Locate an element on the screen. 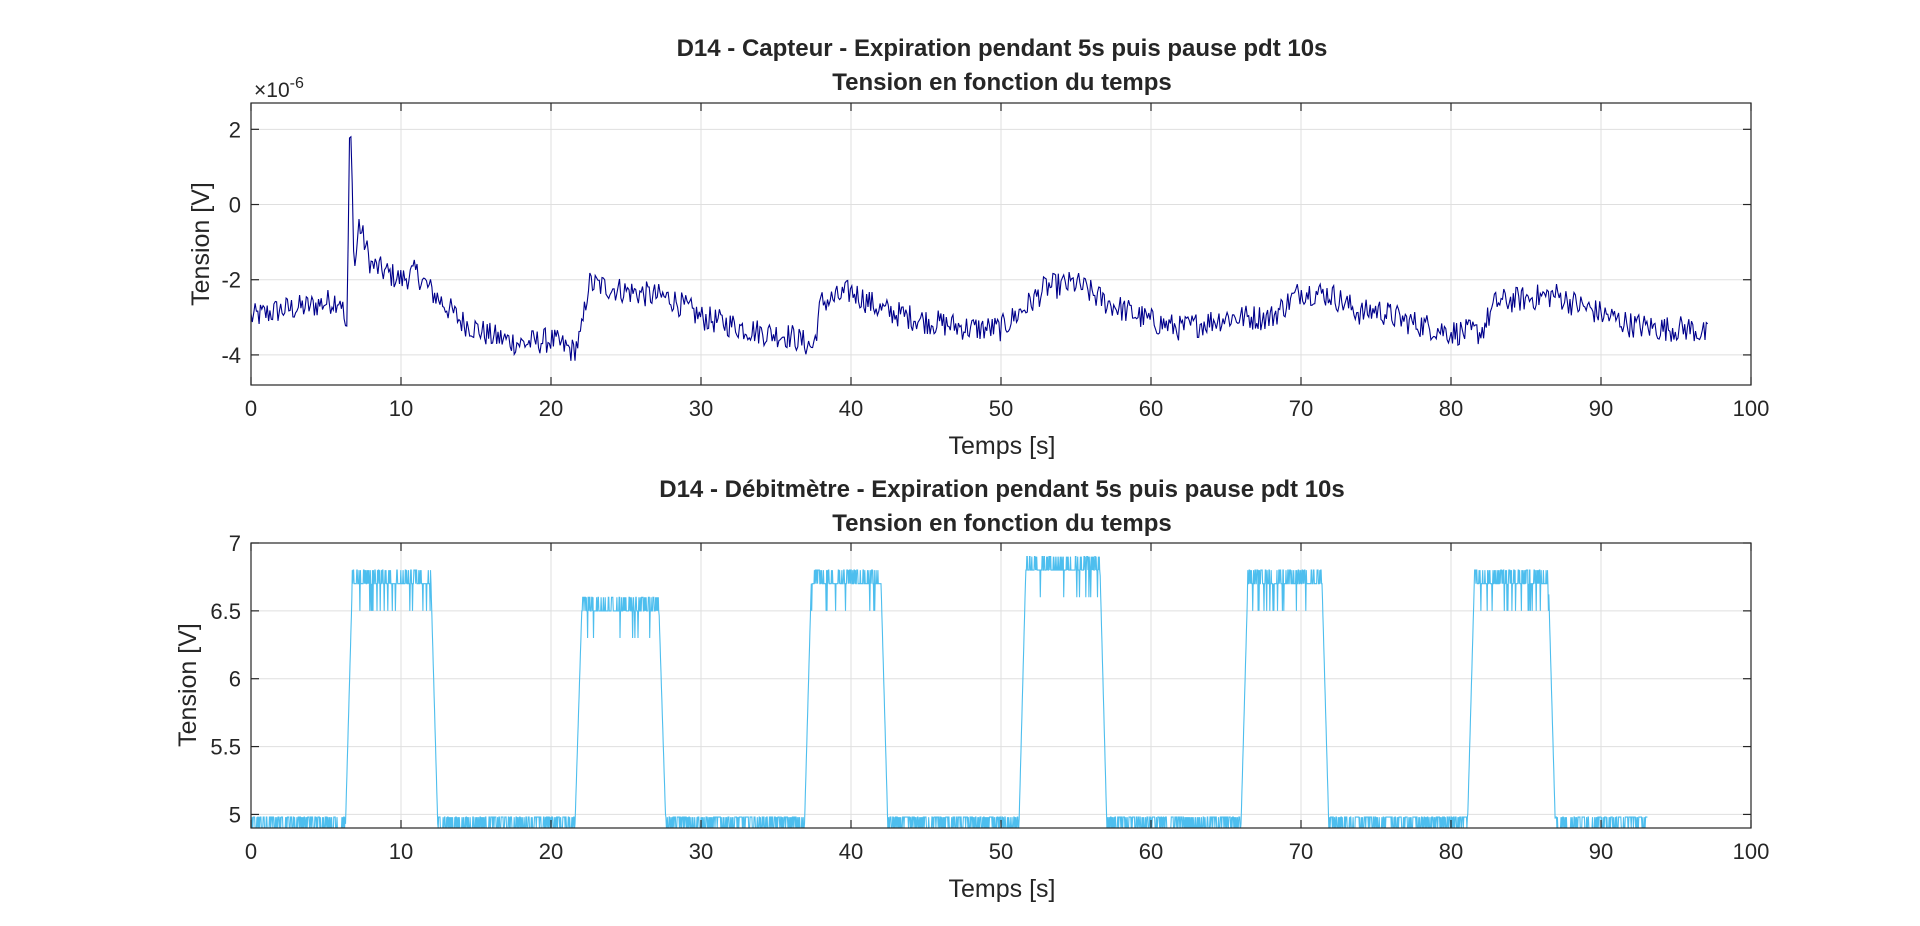 The height and width of the screenshot is (926, 1920). chart1-x-axis-label: Temps [s] is located at coordinates (1002, 446).